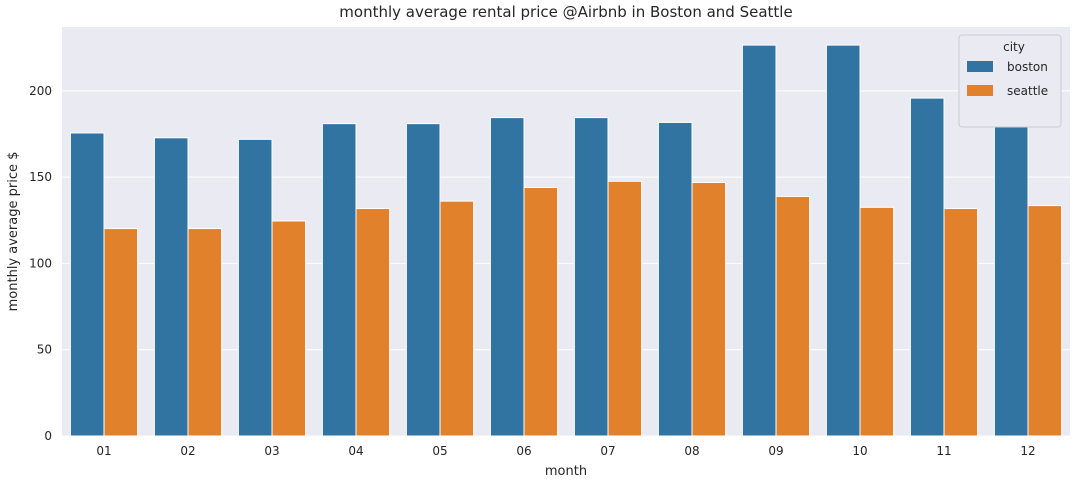 The image size is (1076, 484). I want to click on x-tick-label: 01, so click(103, 451).